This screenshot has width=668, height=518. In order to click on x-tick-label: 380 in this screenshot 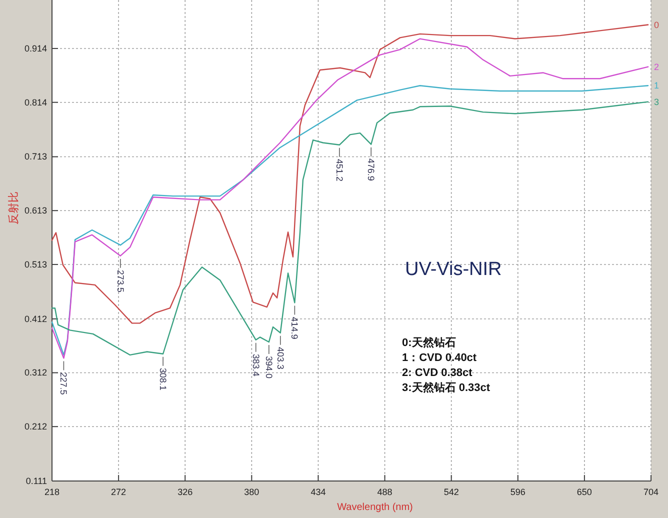, I will do `click(252, 492)`.